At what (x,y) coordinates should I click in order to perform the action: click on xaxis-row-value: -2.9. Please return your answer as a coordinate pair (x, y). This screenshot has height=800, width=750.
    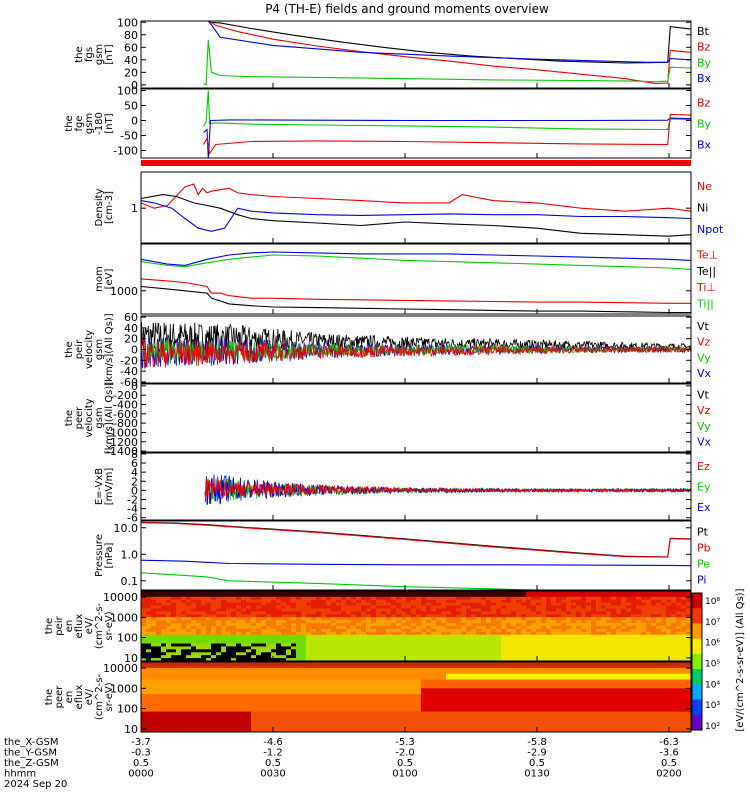
    Looking at the image, I should click on (537, 753).